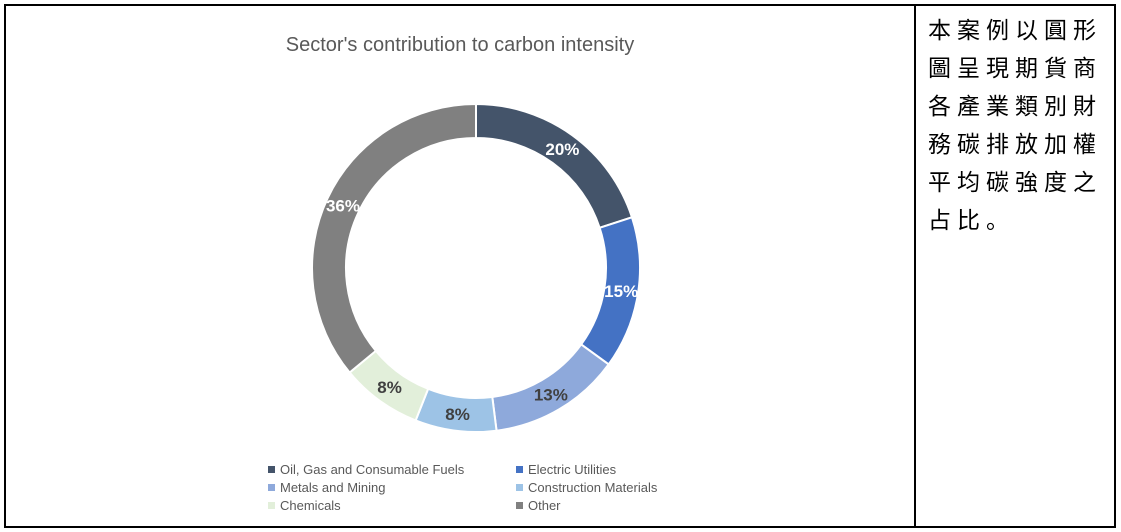 The image size is (1121, 532). Describe the element at coordinates (622, 505) in the screenshot. I see `legend-item: Other` at that location.